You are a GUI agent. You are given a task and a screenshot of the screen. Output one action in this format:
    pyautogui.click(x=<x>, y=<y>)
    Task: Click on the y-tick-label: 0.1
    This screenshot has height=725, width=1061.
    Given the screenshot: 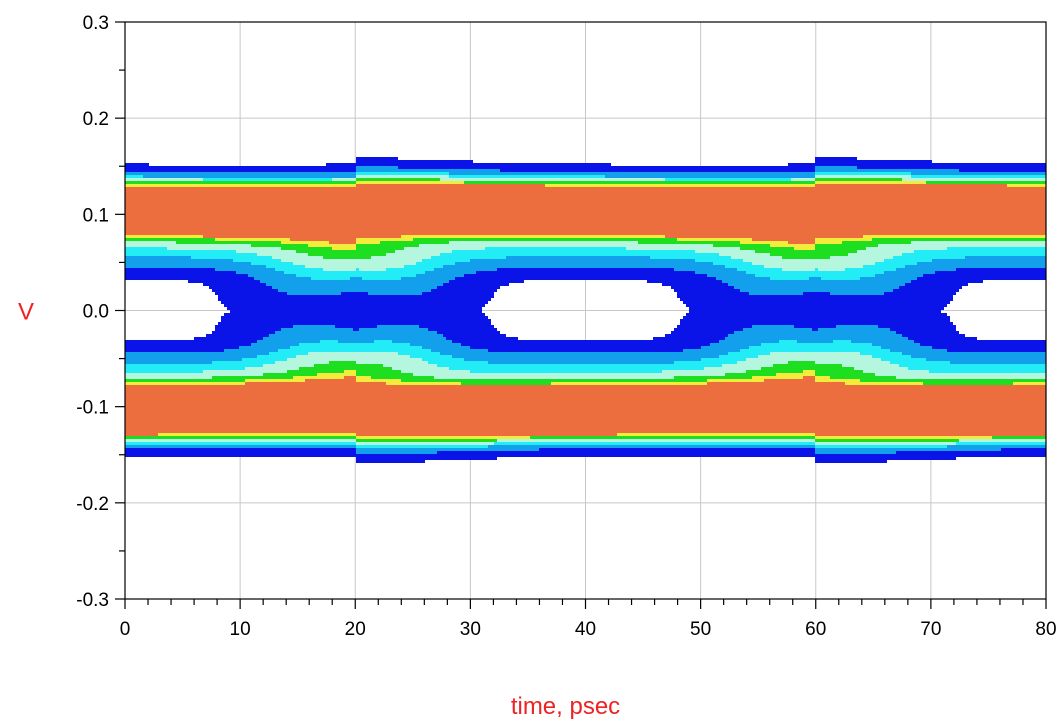 What is the action you would take?
    pyautogui.click(x=96, y=215)
    